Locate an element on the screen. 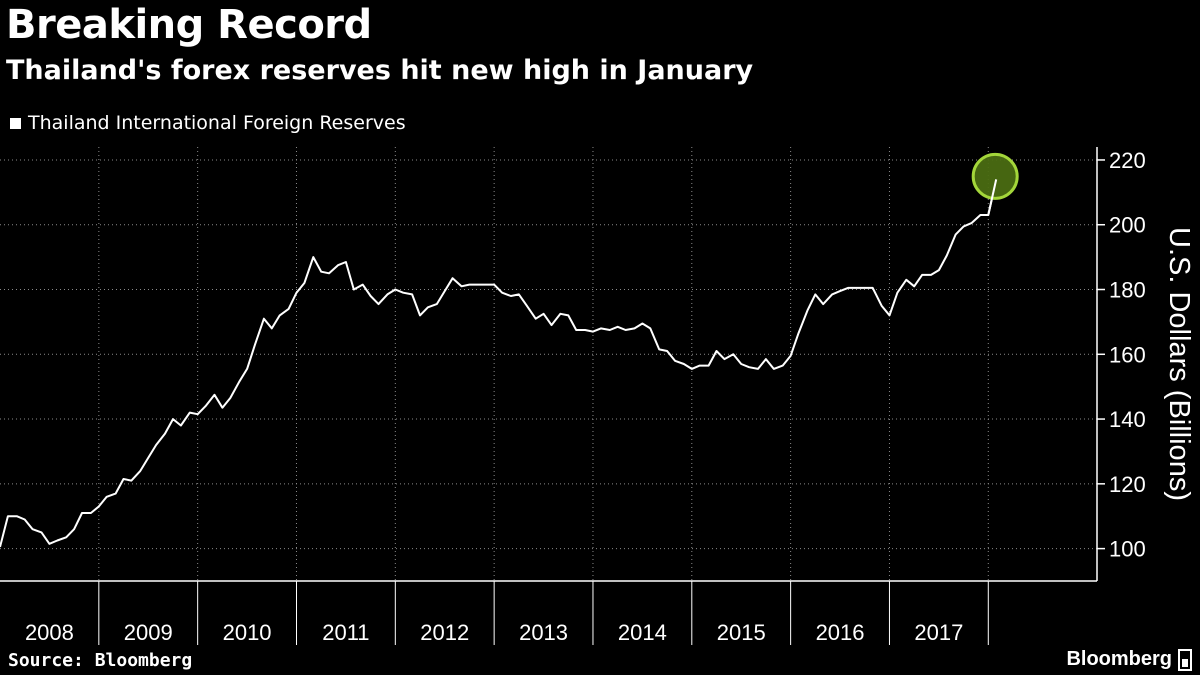  chart-title: Breaking Record is located at coordinates (189, 25).